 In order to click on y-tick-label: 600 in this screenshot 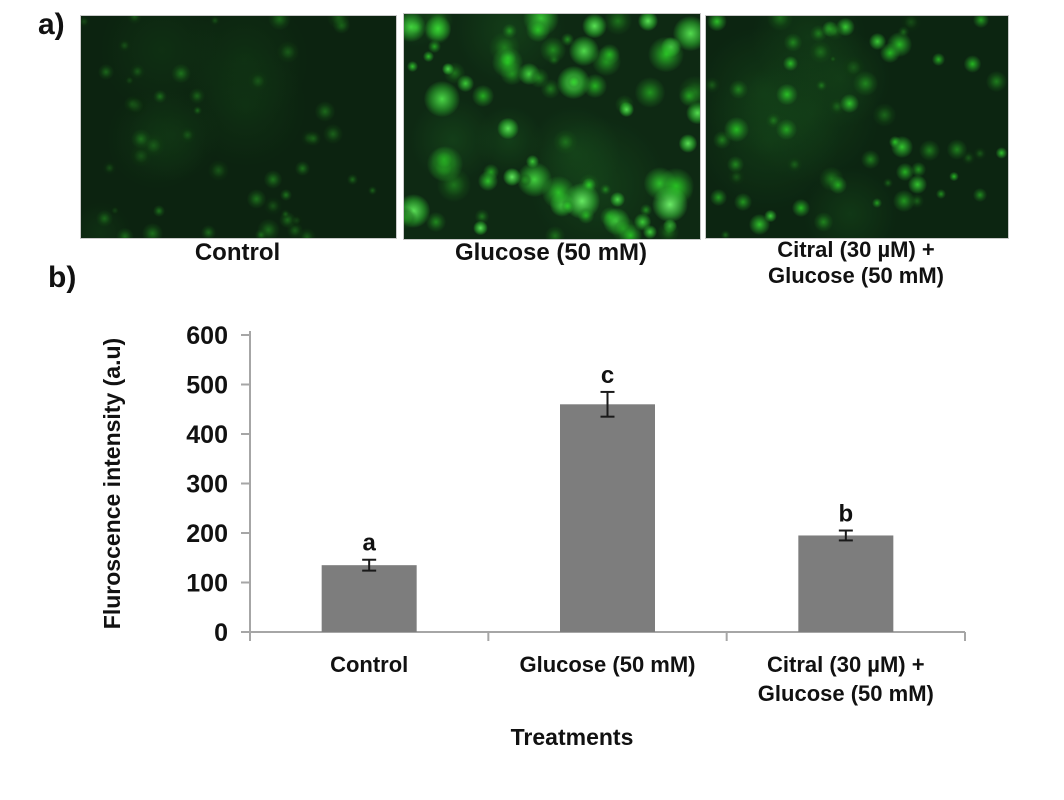, I will do `click(207, 336)`.